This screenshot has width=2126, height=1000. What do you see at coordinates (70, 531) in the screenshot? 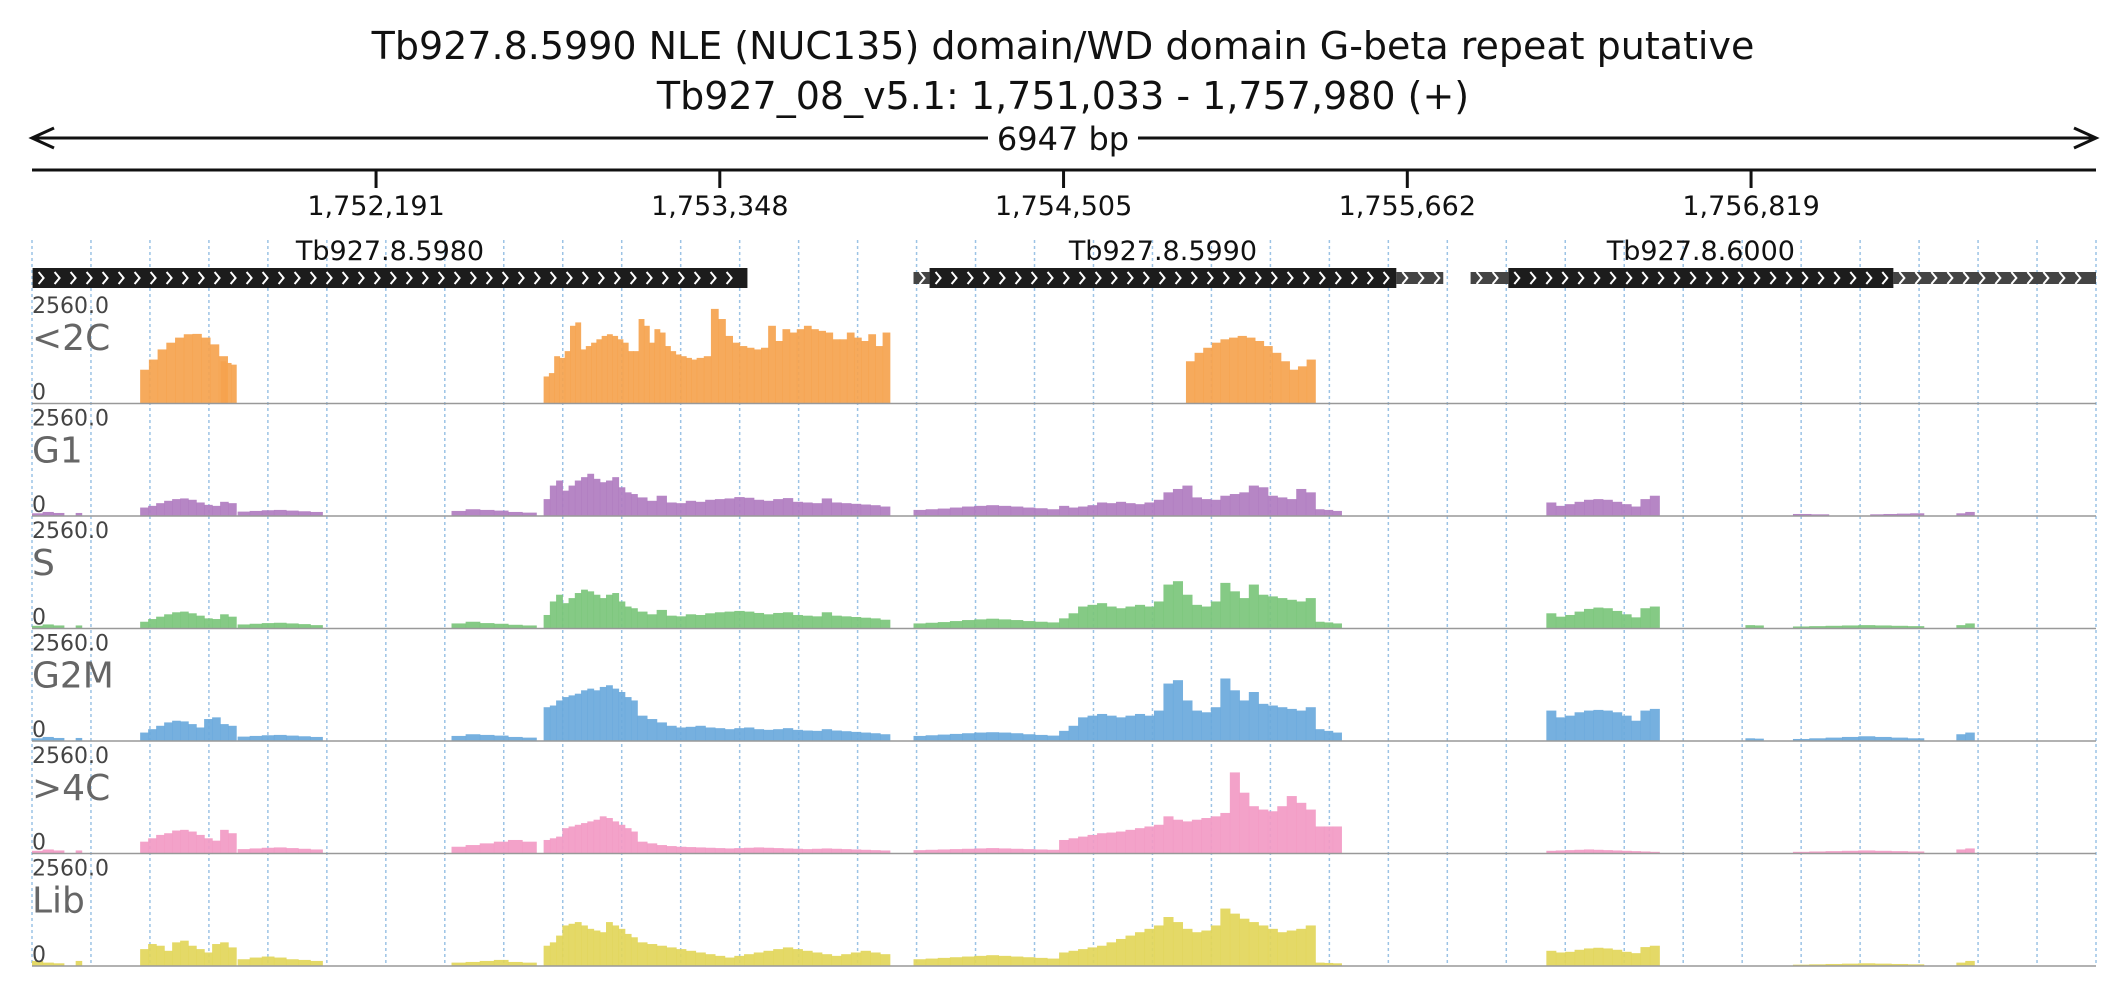
I see `track-ymax-label: 2560.0` at bounding box center [70, 531].